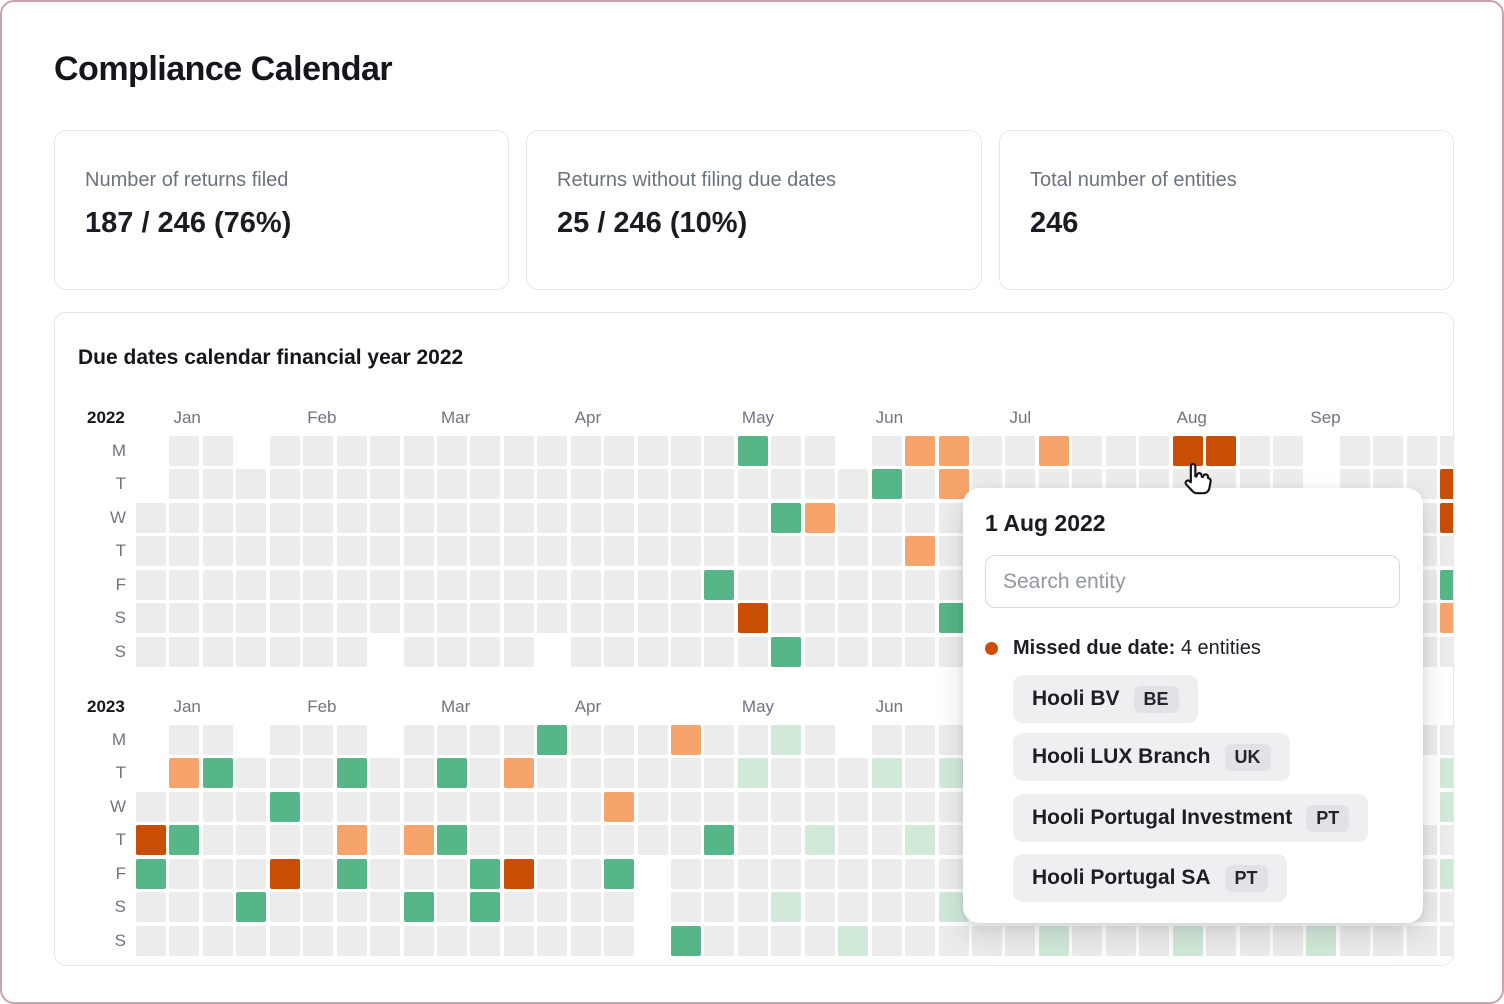 The height and width of the screenshot is (1004, 1504). I want to click on entity-chip: Hooli BV BE, so click(1105, 699).